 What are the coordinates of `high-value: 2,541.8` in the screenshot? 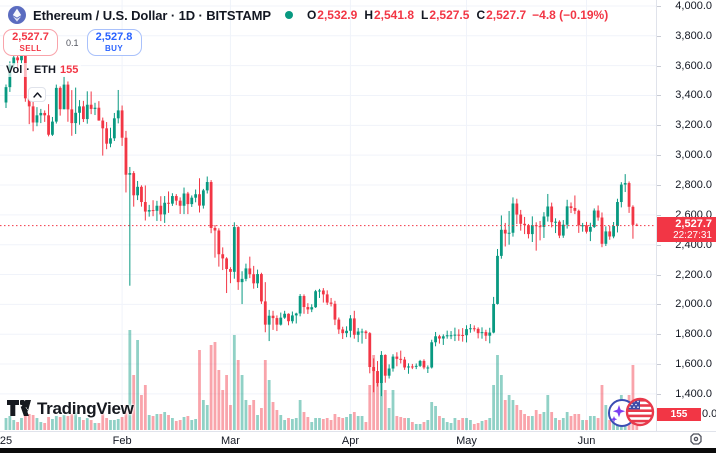 It's located at (394, 15).